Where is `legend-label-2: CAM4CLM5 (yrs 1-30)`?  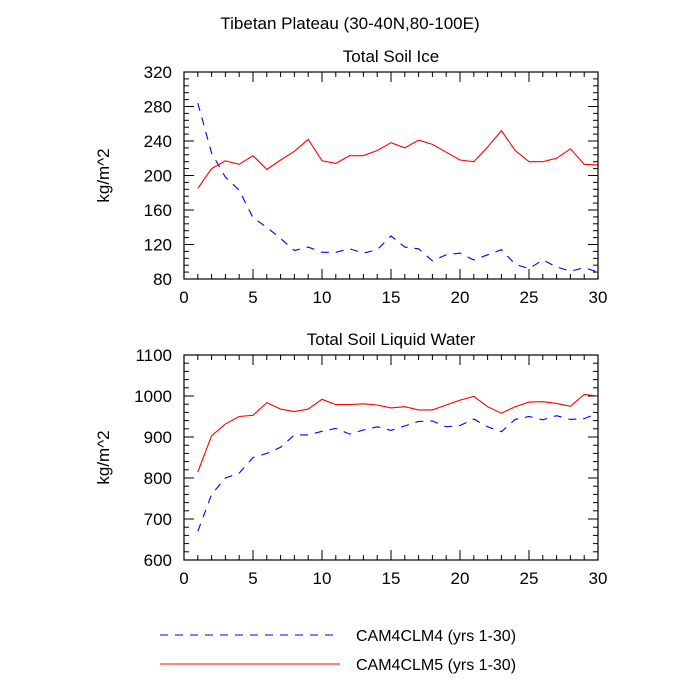
legend-label-2: CAM4CLM5 (yrs 1-30) is located at coordinates (436, 665).